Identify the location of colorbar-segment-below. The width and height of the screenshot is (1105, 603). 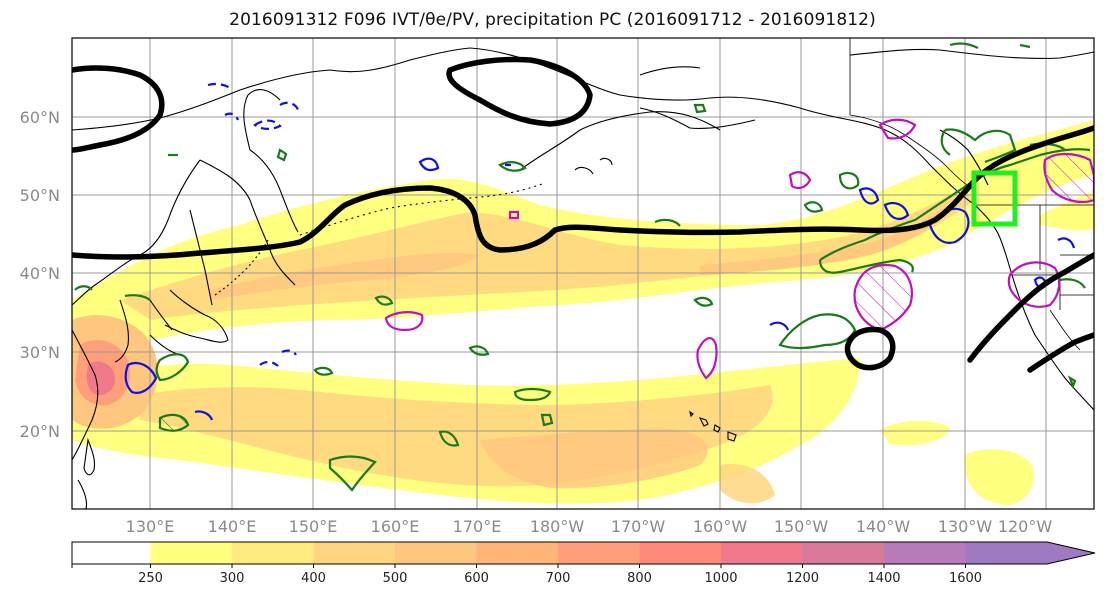
(111, 553).